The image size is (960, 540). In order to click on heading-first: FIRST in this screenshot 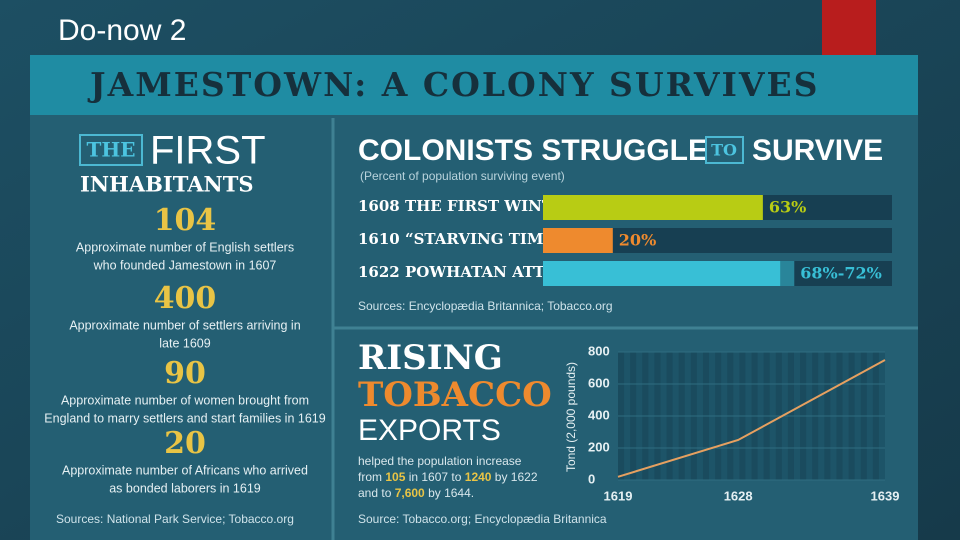, I will do `click(208, 151)`.